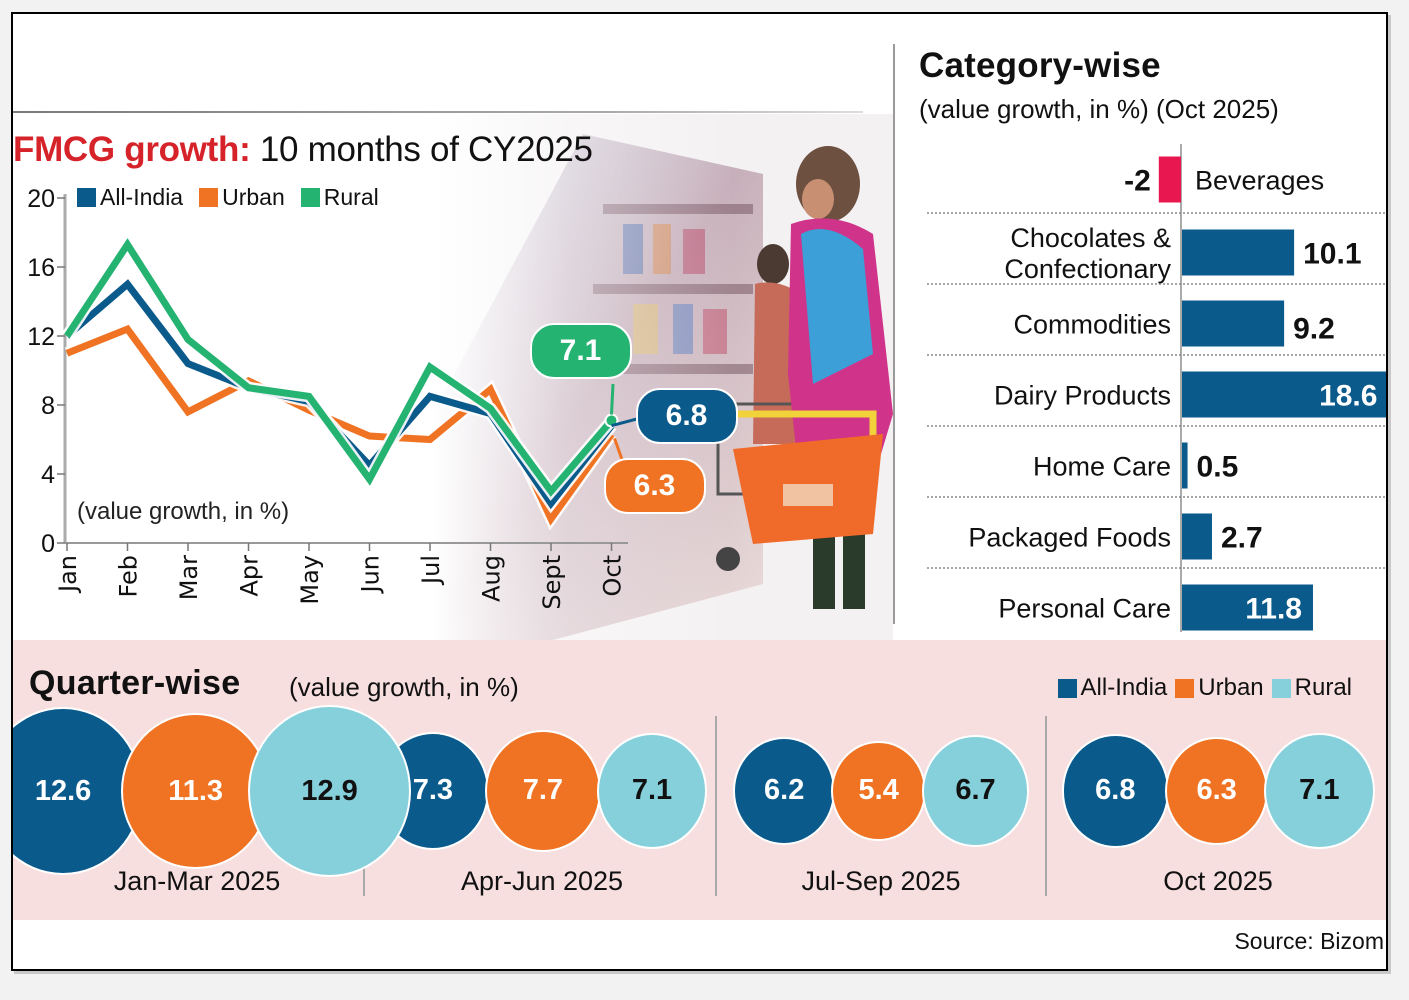  Describe the element at coordinates (542, 881) in the screenshot. I see `quarter-label: Apr-Jun 2025` at that location.